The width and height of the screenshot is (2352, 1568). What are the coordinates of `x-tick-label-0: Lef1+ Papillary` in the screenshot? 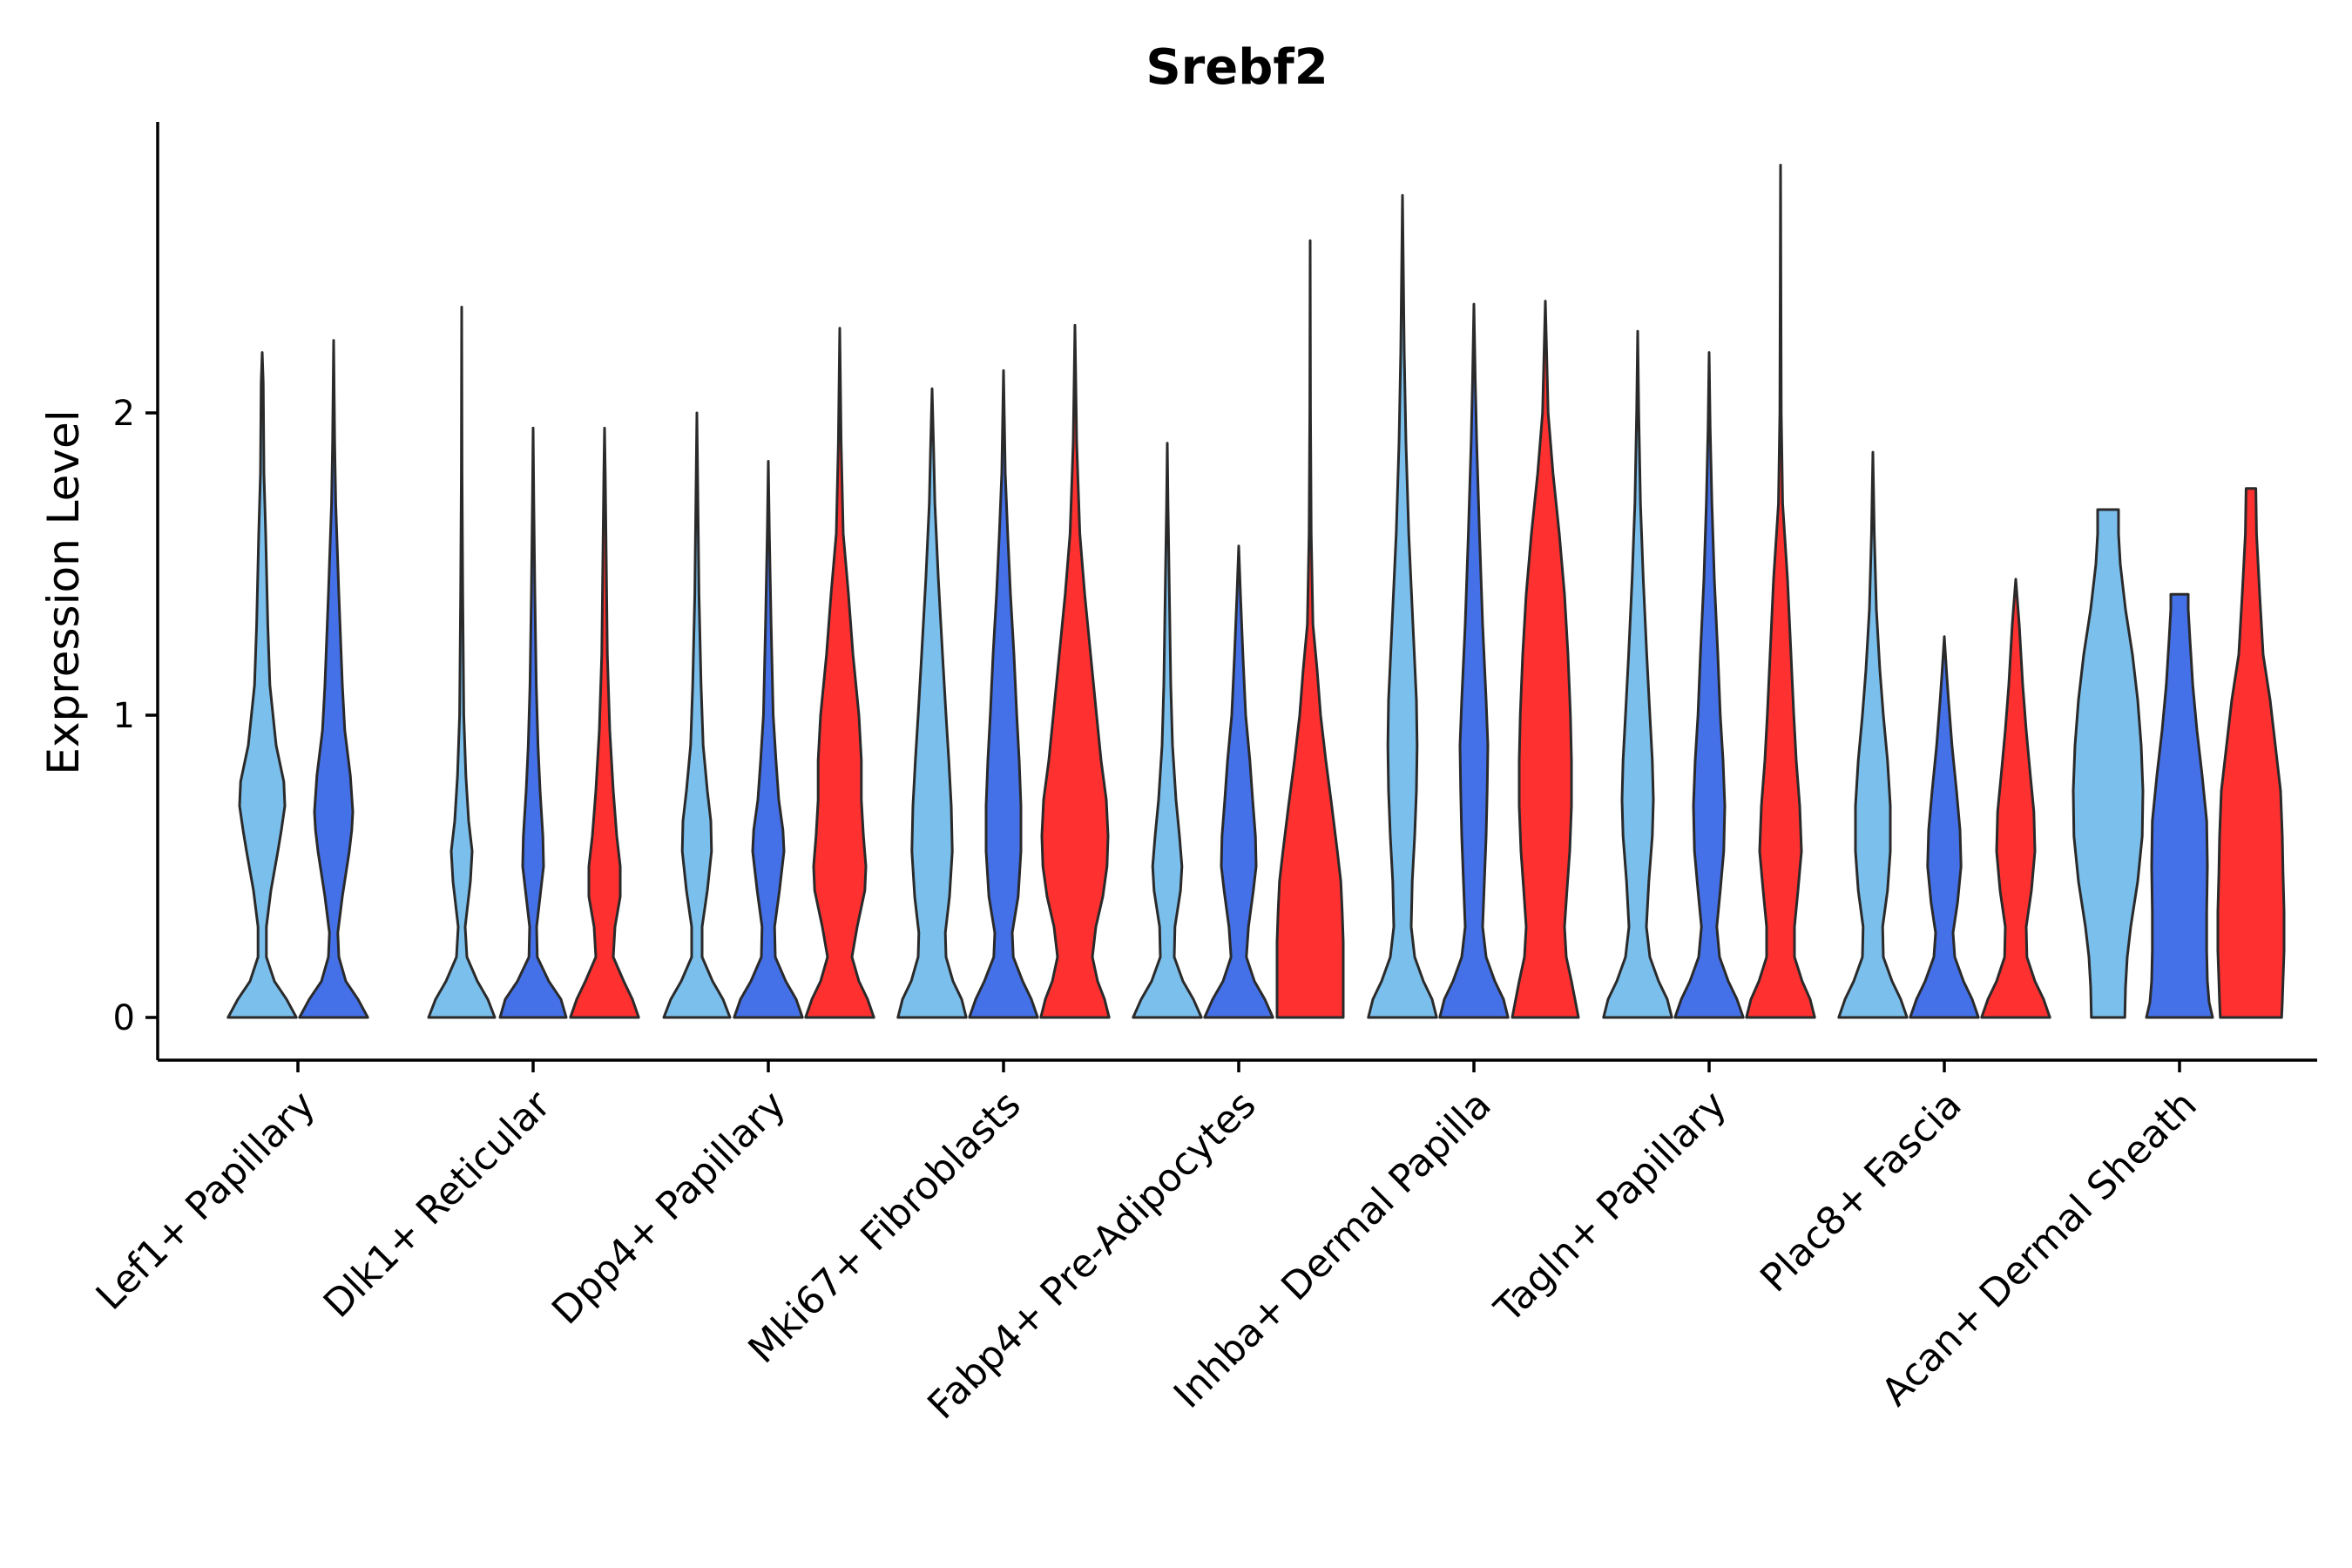 It's located at (206, 1201).